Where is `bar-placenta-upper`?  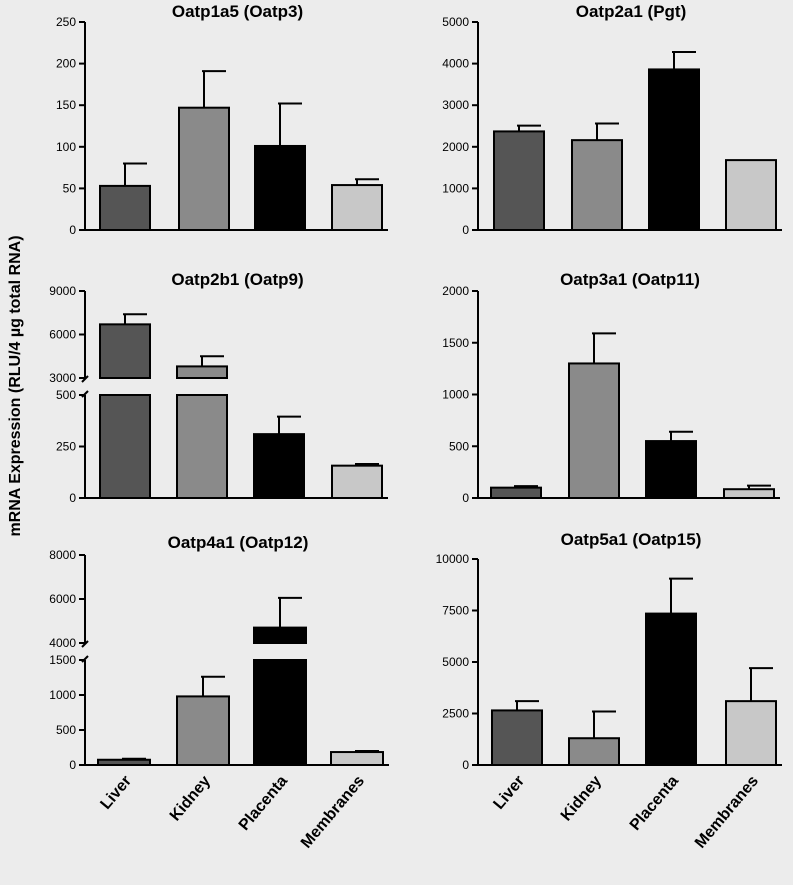
bar-placenta-upper is located at coordinates (280, 635).